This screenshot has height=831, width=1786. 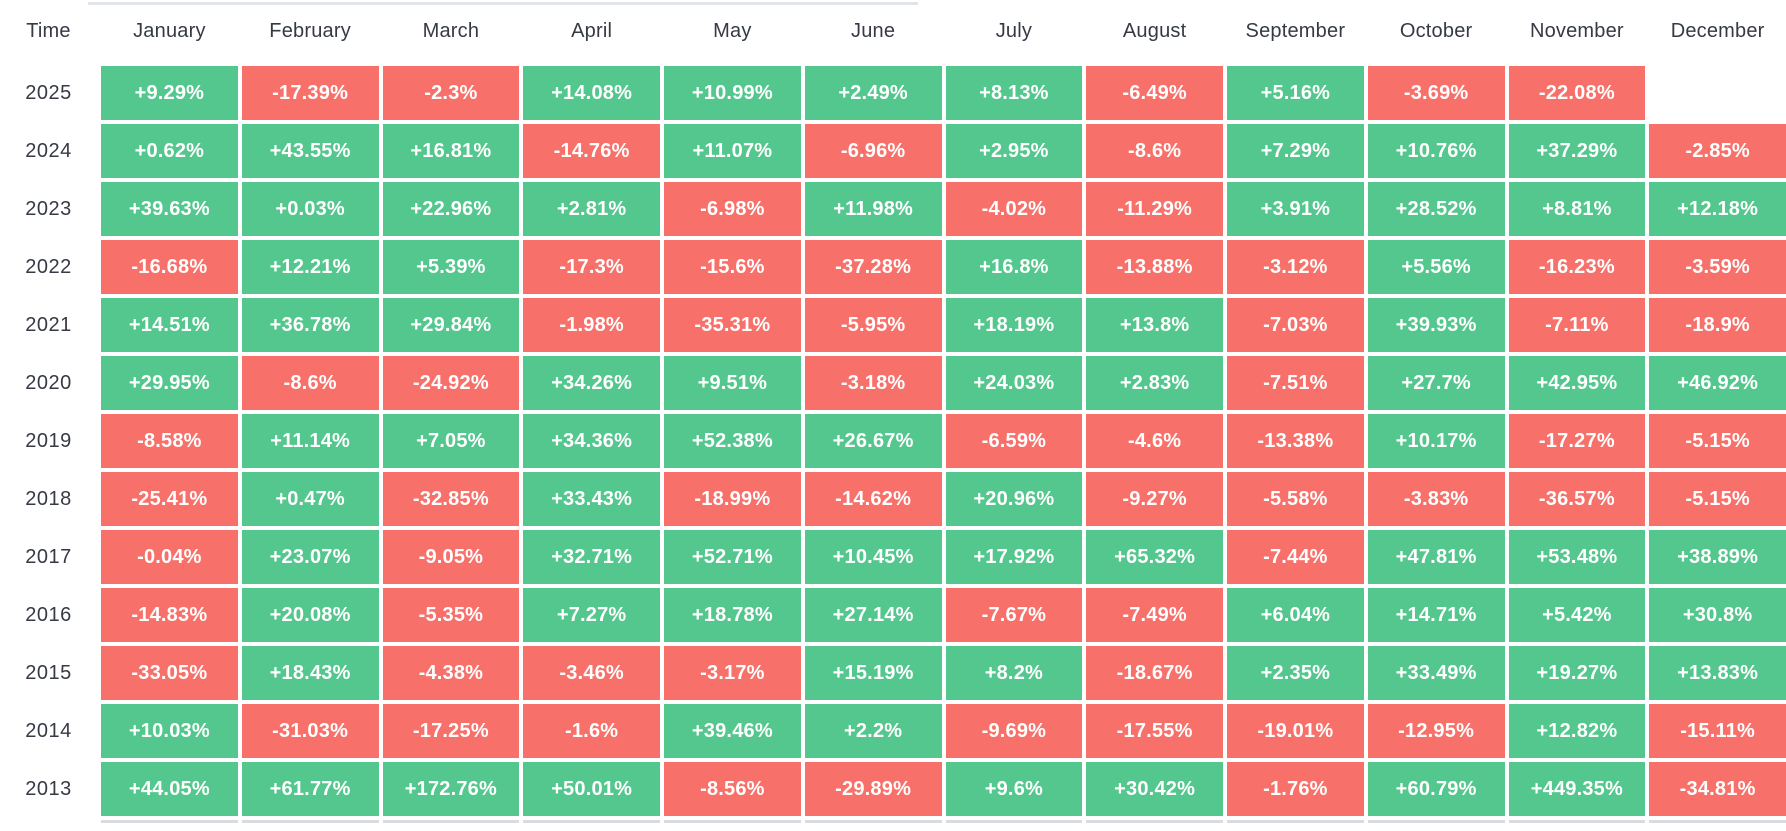 What do you see at coordinates (873, 209) in the screenshot?
I see `return-cell-2023-june: +11.98%` at bounding box center [873, 209].